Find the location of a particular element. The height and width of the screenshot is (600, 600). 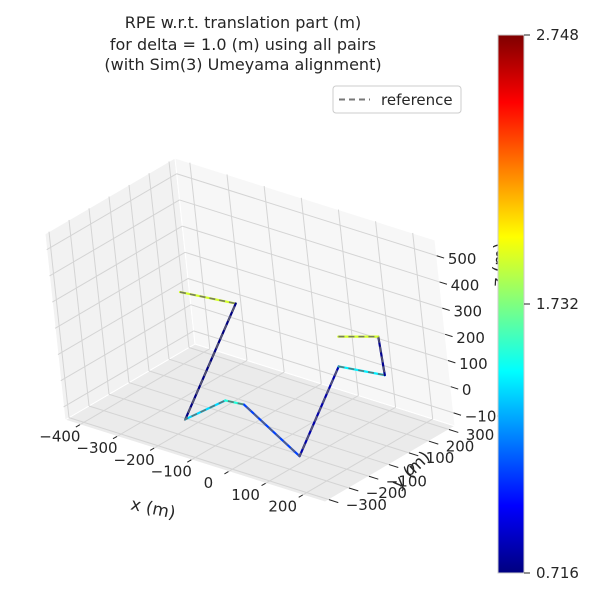

z-tick-label: 100 is located at coordinates (473, 364).